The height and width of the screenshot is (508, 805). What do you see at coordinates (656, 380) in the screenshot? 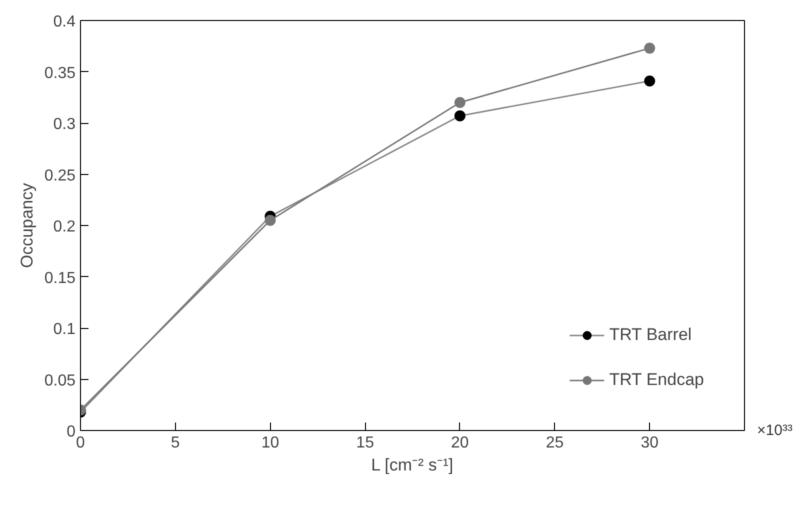
I see `legend-label: TRT Endcap` at bounding box center [656, 380].